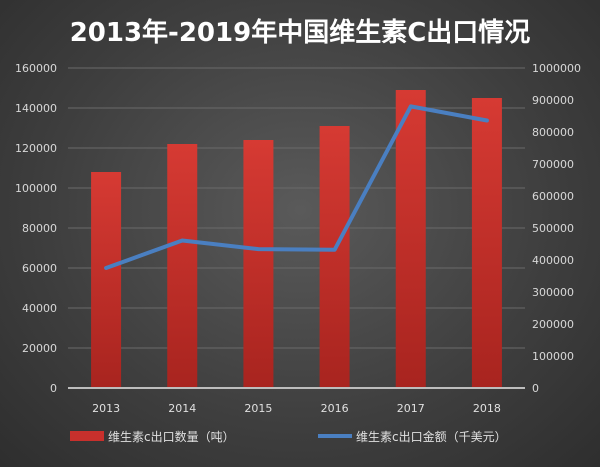  What do you see at coordinates (553, 292) in the screenshot?
I see `y-right-tick-label: 300000` at bounding box center [553, 292].